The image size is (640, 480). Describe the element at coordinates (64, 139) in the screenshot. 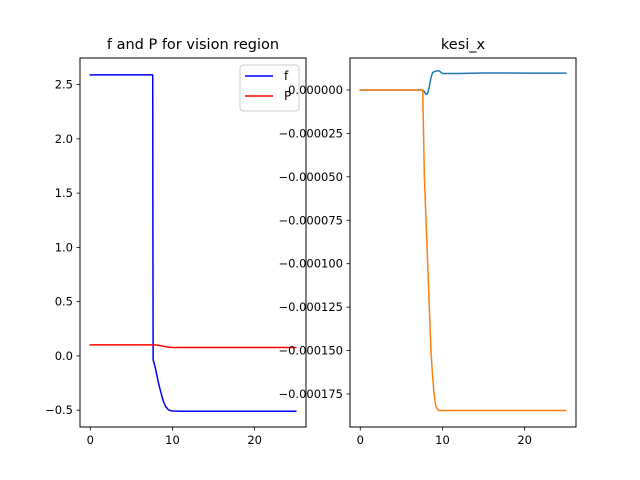

I see `left-plot-ytick-label: 2.0` at that location.